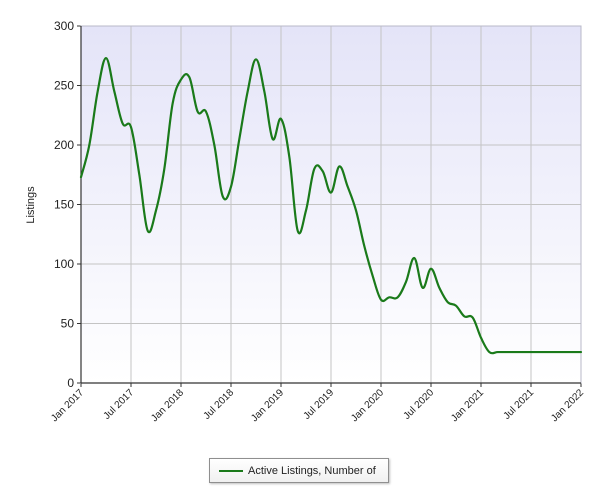  Describe the element at coordinates (70, 383) in the screenshot. I see `y-tick-label: 0` at that location.